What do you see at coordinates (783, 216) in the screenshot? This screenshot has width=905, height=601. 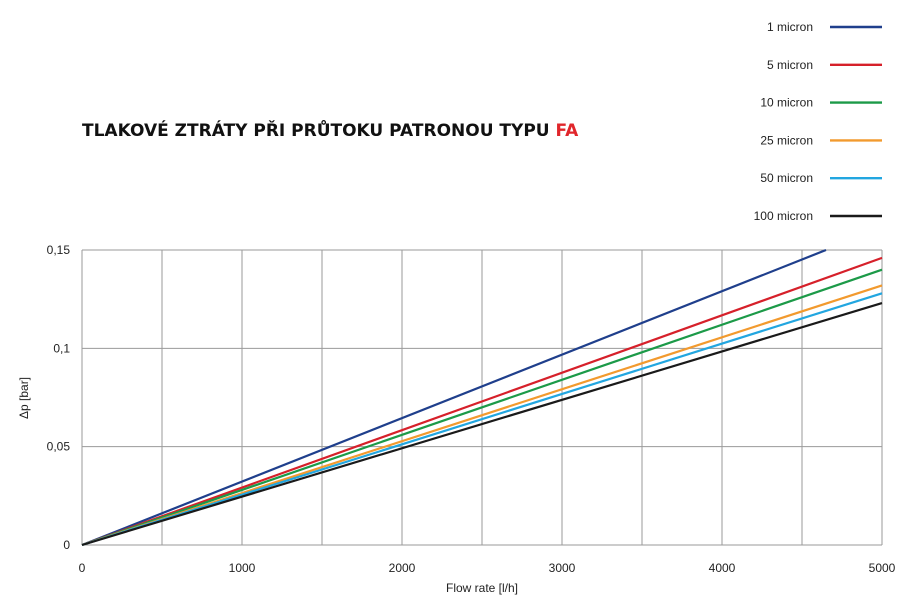 I see `legend-label: 100 micron` at bounding box center [783, 216].